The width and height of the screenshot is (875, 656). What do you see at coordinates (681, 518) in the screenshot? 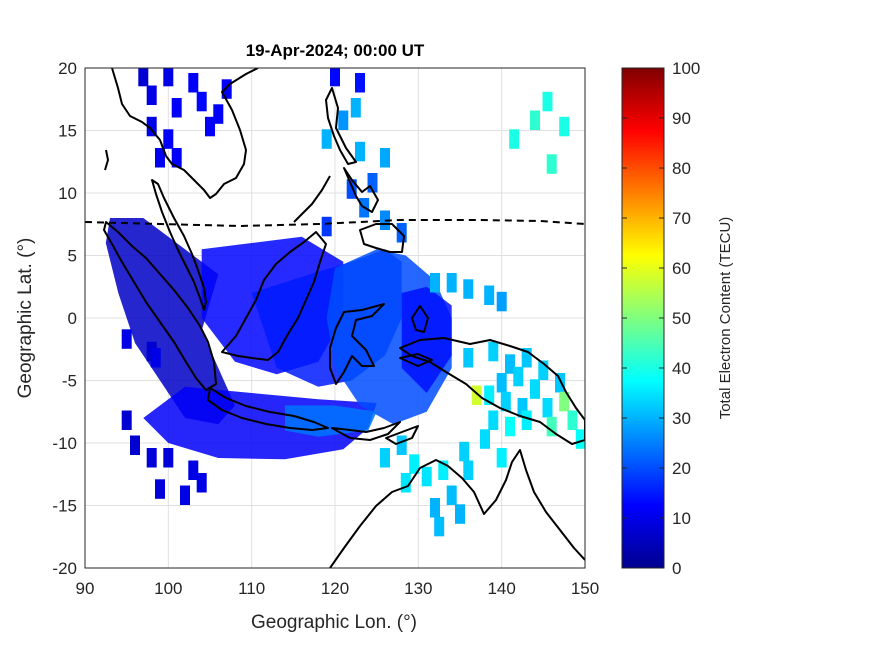
I see `colorbar-tick-label: 10` at bounding box center [681, 518].